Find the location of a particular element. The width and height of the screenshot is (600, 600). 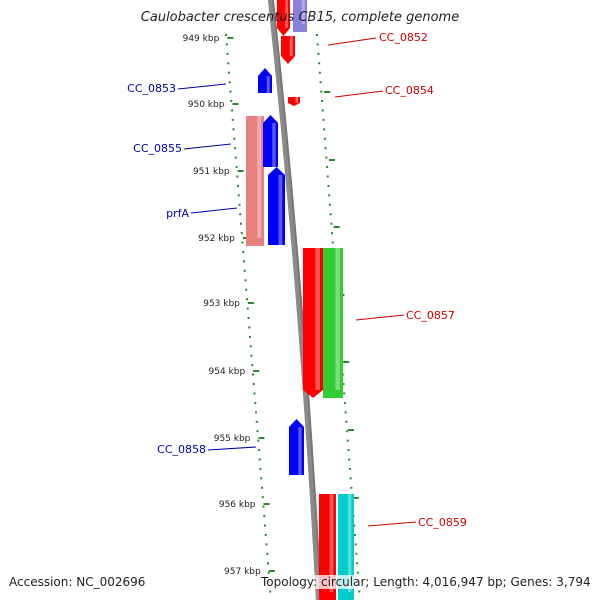

ruler-label: 957 kbp is located at coordinates (242, 572).